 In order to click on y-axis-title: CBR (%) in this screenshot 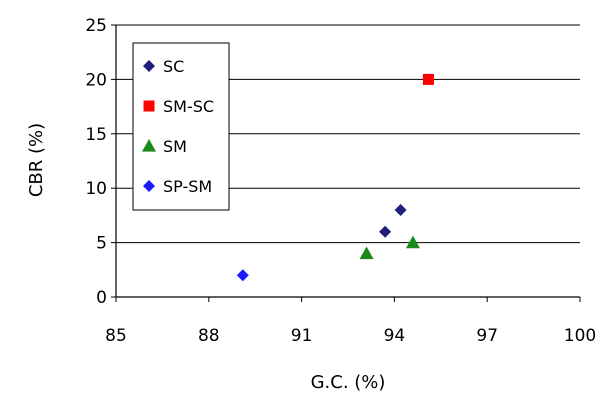, I will do `click(36, 160)`.